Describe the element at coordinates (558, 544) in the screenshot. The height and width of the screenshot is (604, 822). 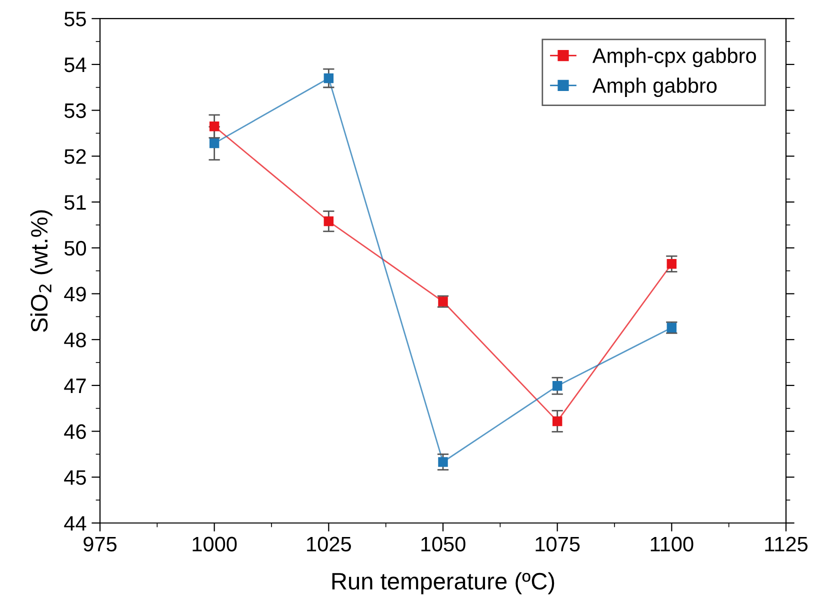
I see `x-tick-label: 1075` at that location.